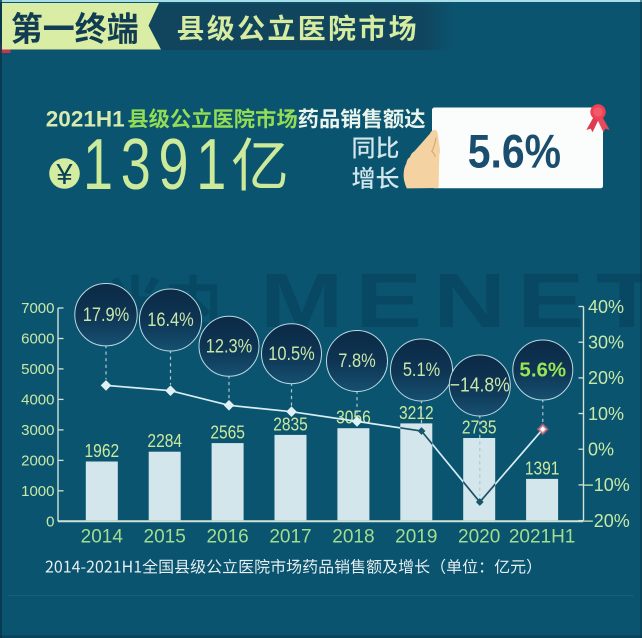 Image resolution: width=642 pixels, height=638 pixels. What do you see at coordinates (356, 361) in the screenshot?
I see `svg-text: 7.8%` at bounding box center [356, 361].